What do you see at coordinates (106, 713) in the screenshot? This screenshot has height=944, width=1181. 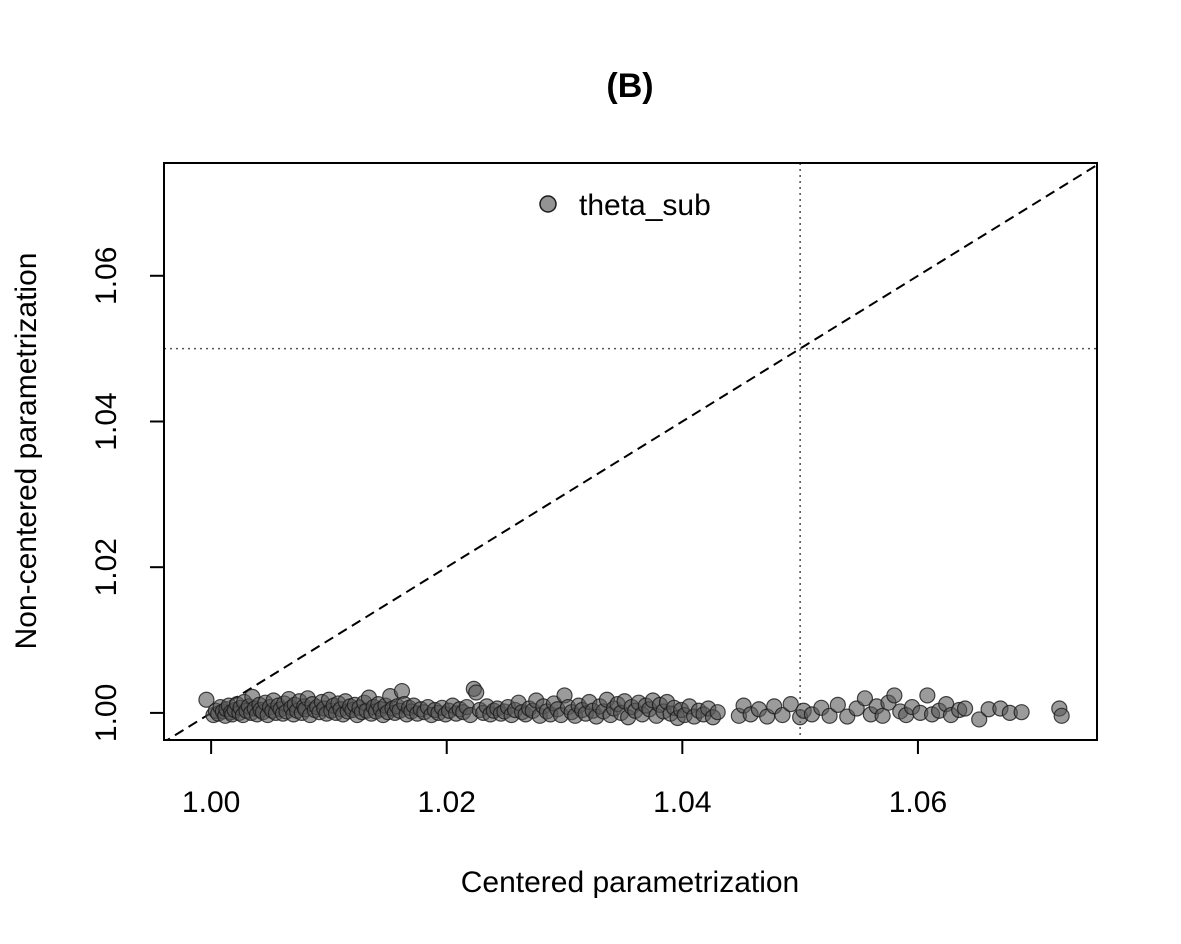 I see `y-tick-label: 1.00` at bounding box center [106, 713].